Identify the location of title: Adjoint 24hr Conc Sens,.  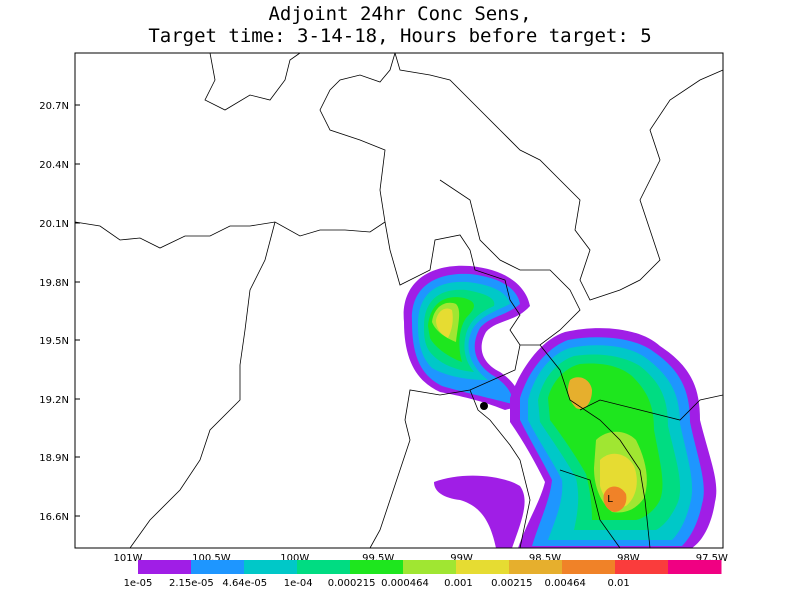
(399, 14).